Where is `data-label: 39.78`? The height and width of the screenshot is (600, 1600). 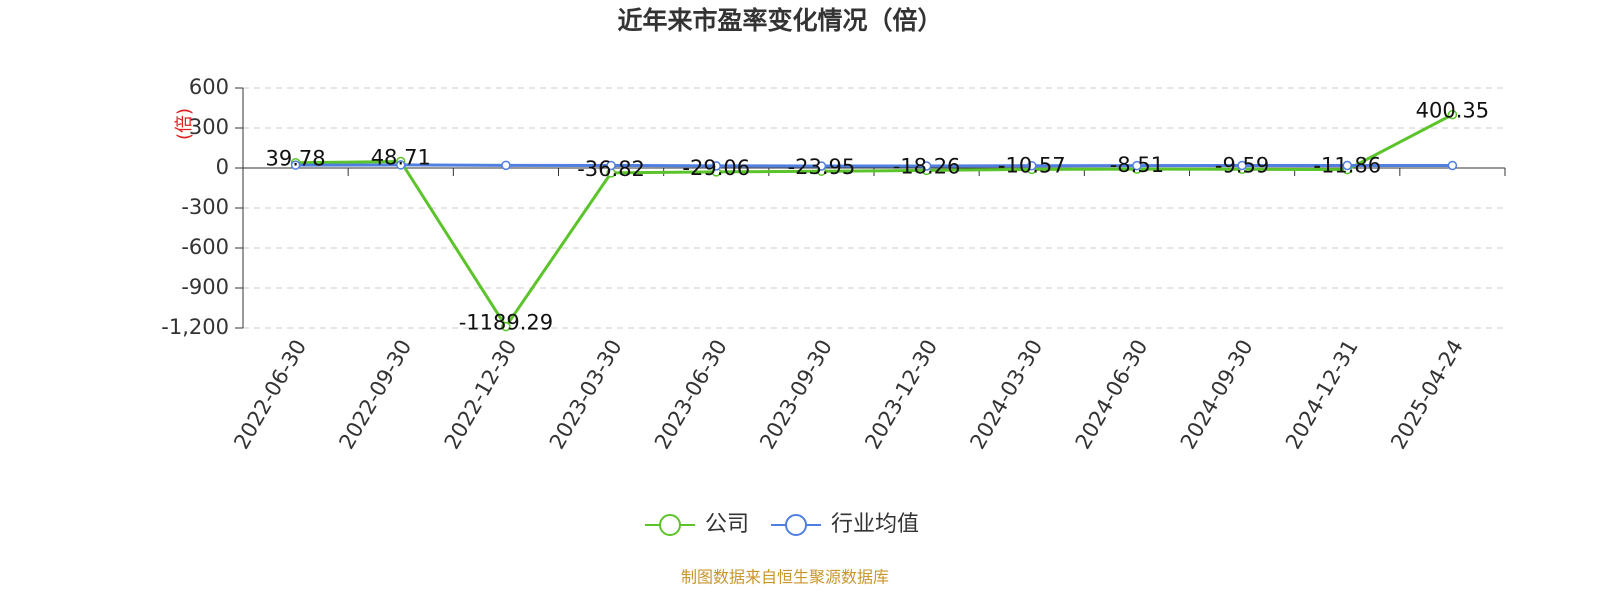
data-label: 39.78 is located at coordinates (296, 159).